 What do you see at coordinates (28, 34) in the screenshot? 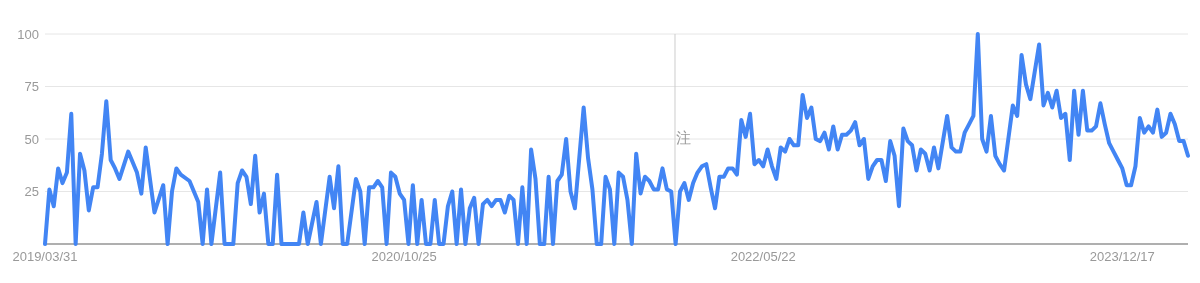
I see `y-tick-label: 100` at bounding box center [28, 34].